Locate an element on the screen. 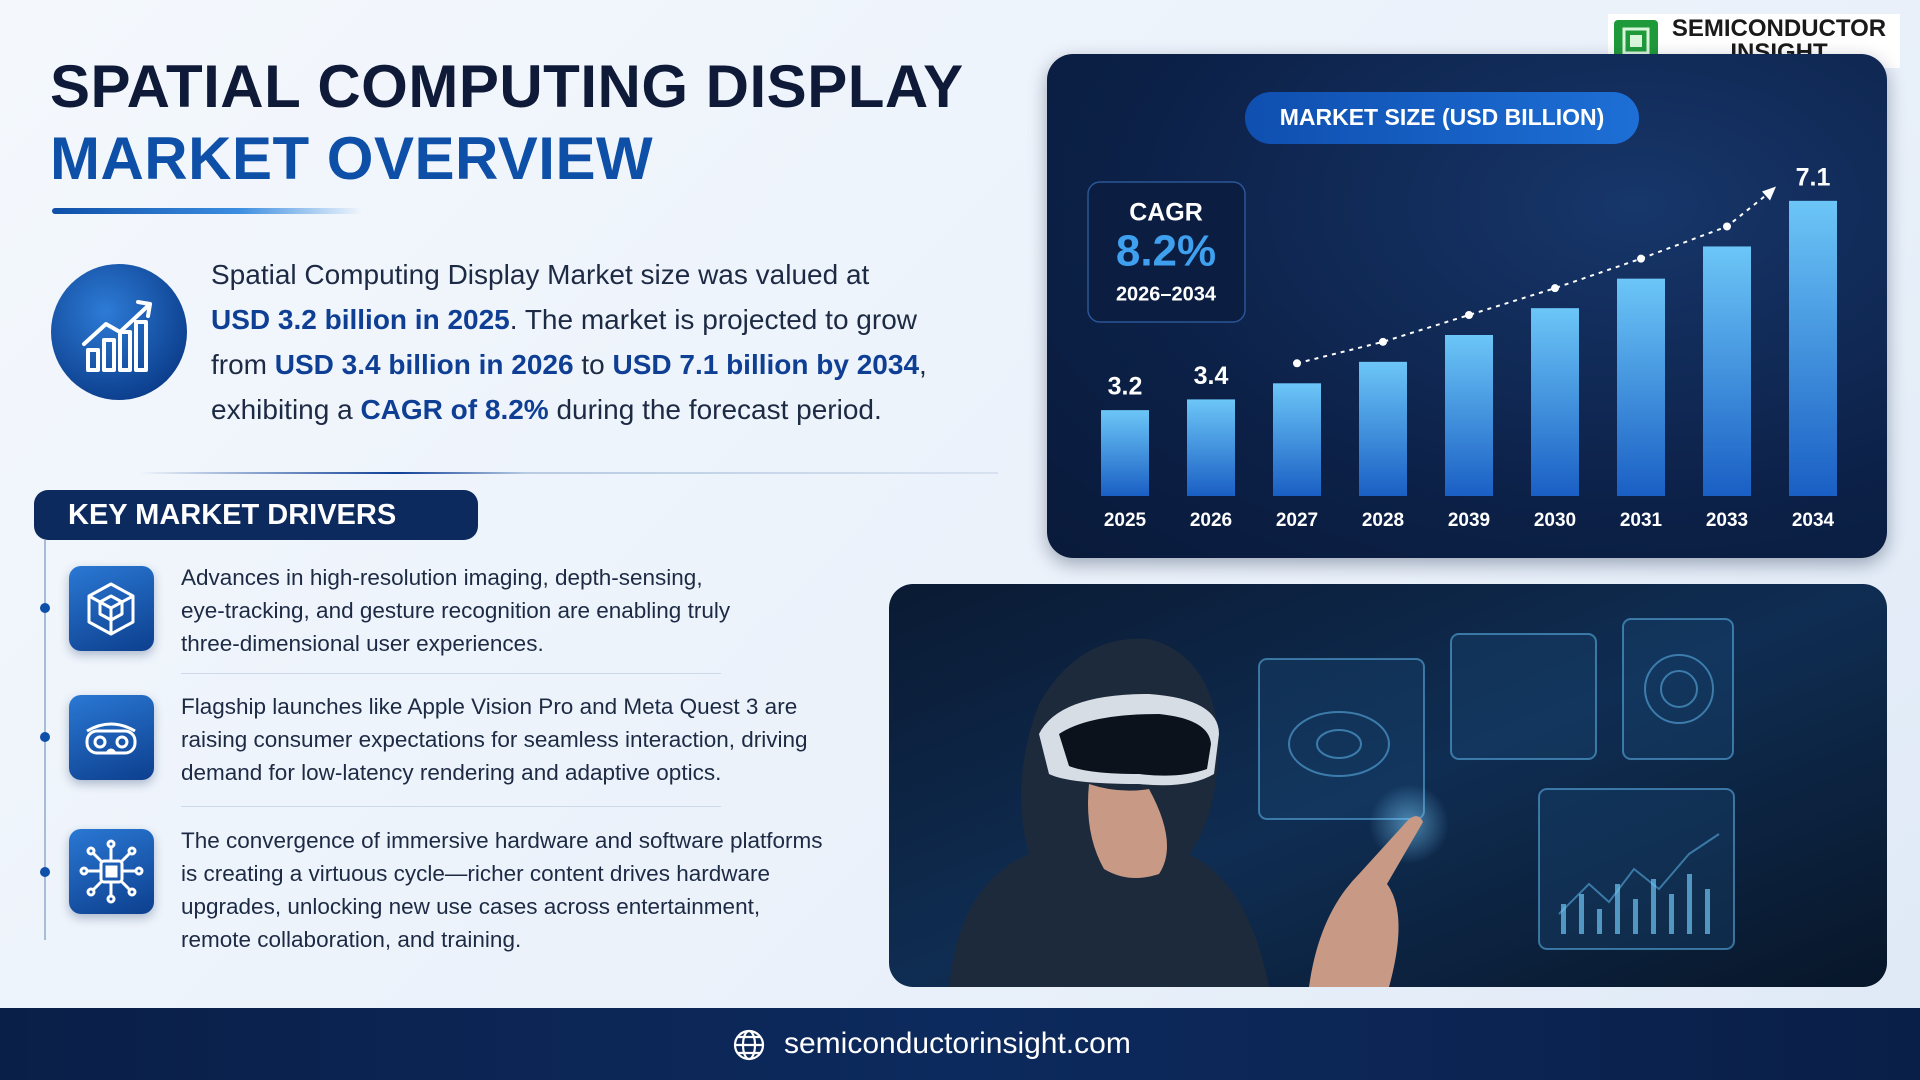 This screenshot has width=1920, height=1080. x-tick-label: 2039 is located at coordinates (1469, 520).